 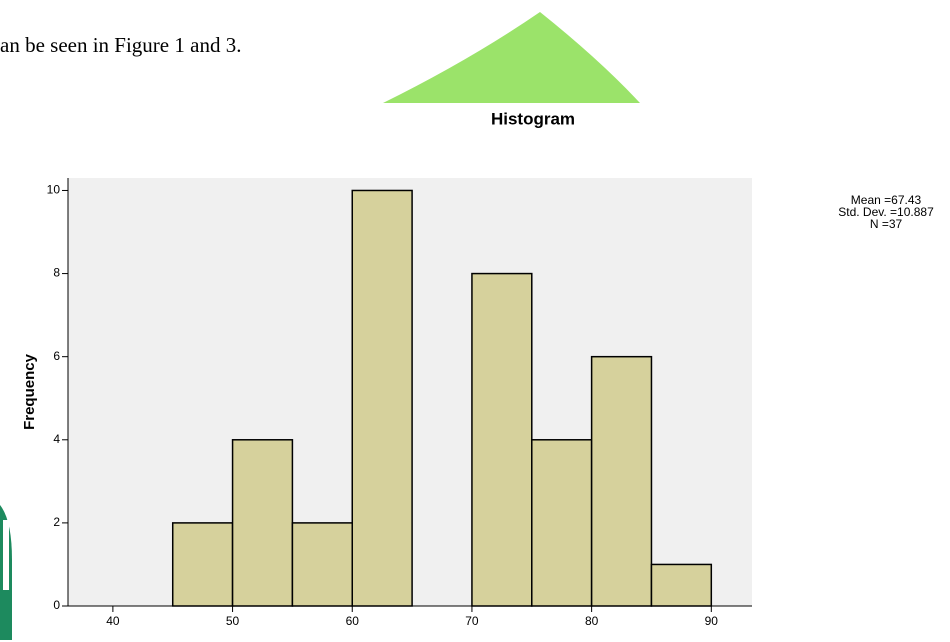 What do you see at coordinates (886, 212) in the screenshot?
I see `stats-annotation: Std. Dev. =10.887` at bounding box center [886, 212].